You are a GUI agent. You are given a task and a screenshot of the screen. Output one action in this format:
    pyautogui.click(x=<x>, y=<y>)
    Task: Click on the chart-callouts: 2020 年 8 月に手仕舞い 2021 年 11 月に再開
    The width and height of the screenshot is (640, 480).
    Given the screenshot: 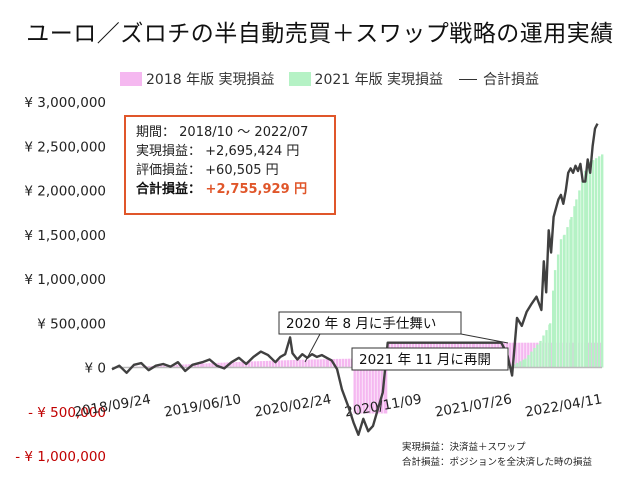 What is the action you would take?
    pyautogui.click(x=393, y=341)
    